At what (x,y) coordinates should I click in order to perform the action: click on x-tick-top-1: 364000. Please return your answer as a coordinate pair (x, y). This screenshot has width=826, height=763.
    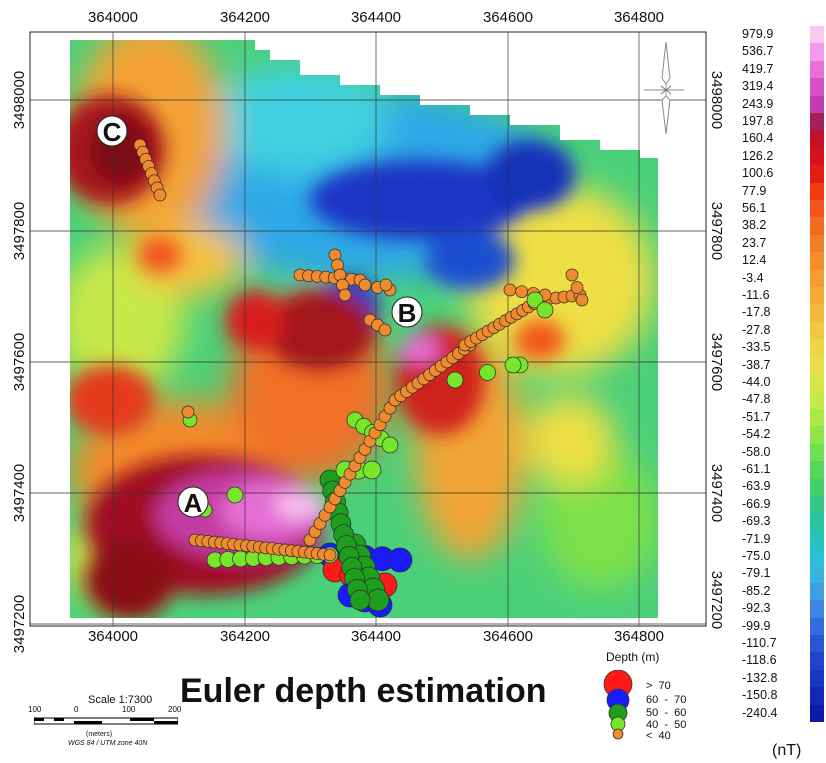
    Looking at the image, I should click on (113, 17).